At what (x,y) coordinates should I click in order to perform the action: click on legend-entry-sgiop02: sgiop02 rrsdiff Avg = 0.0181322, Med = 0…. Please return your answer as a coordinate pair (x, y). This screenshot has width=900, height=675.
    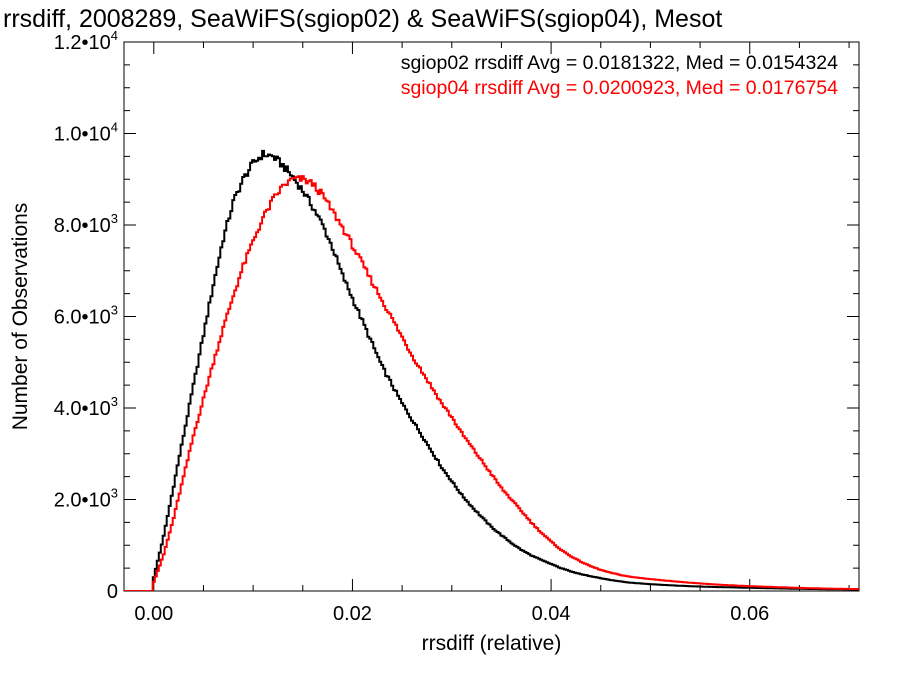
    Looking at the image, I should click on (619, 63).